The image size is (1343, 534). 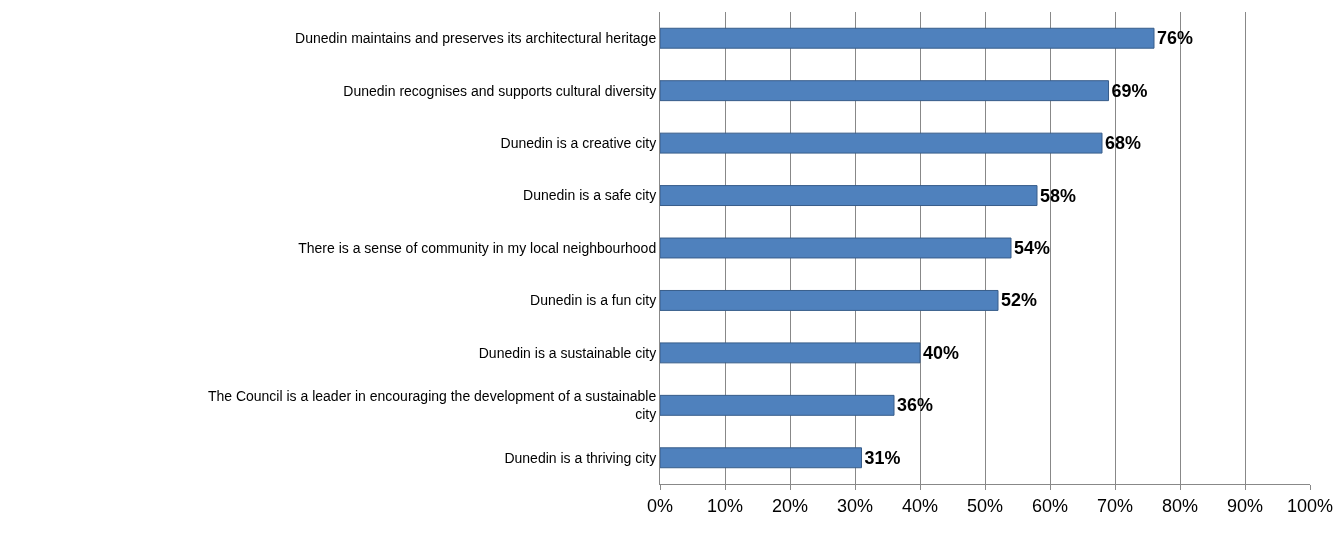 I want to click on x-tick-label: 80%, so click(x=1180, y=505).